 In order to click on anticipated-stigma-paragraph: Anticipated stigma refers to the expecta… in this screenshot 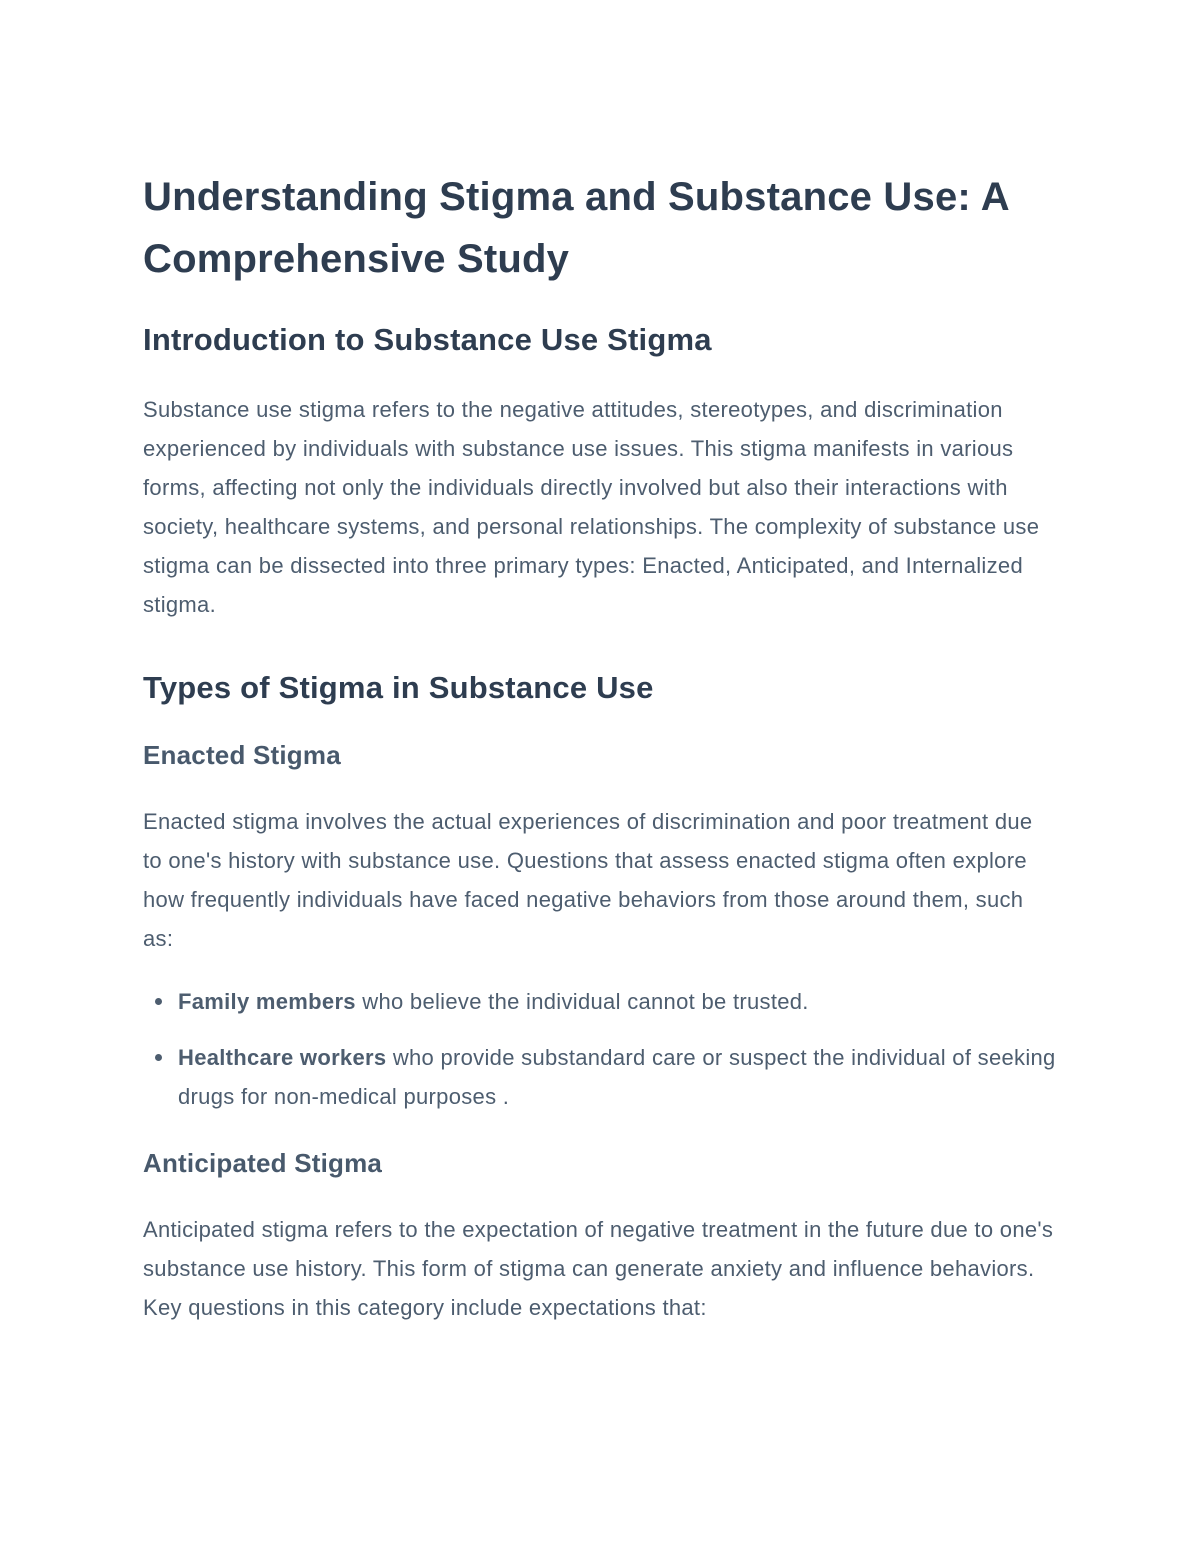, I will do `click(598, 1268)`.